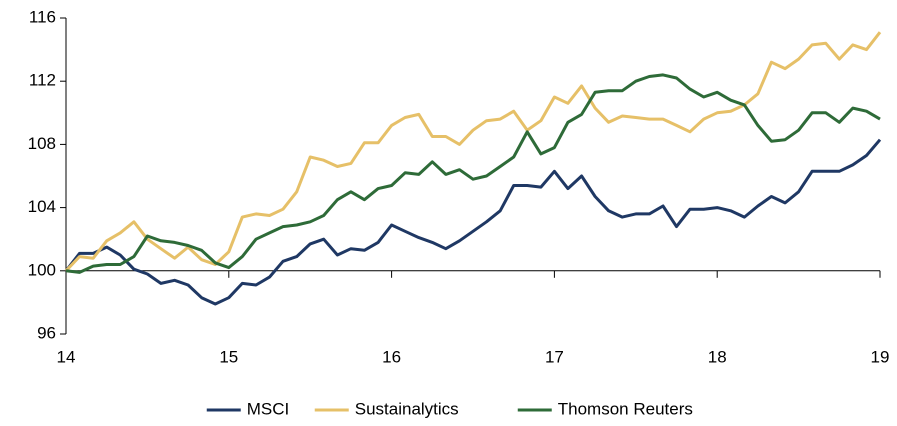 This screenshot has height=426, width=897. Describe the element at coordinates (46, 332) in the screenshot. I see `y-tick-label: 96` at that location.